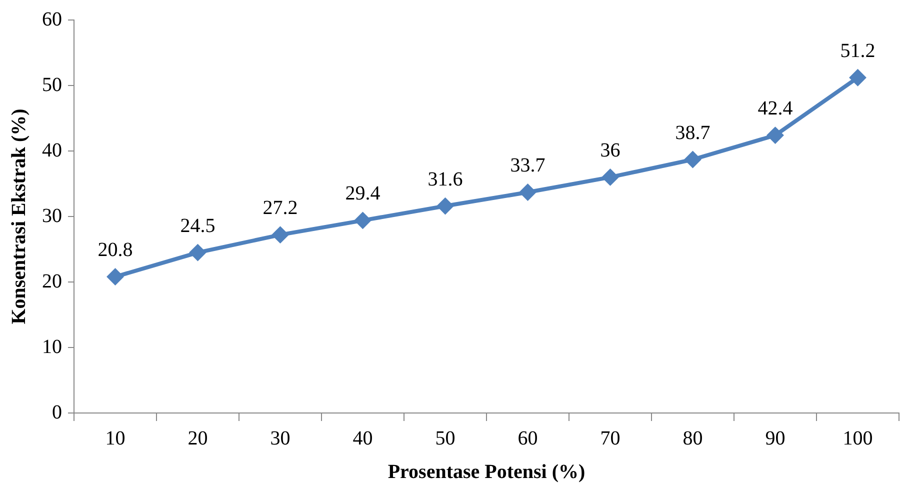 The height and width of the screenshot is (493, 908). I want to click on y-tick-label: 0, so click(57, 412).